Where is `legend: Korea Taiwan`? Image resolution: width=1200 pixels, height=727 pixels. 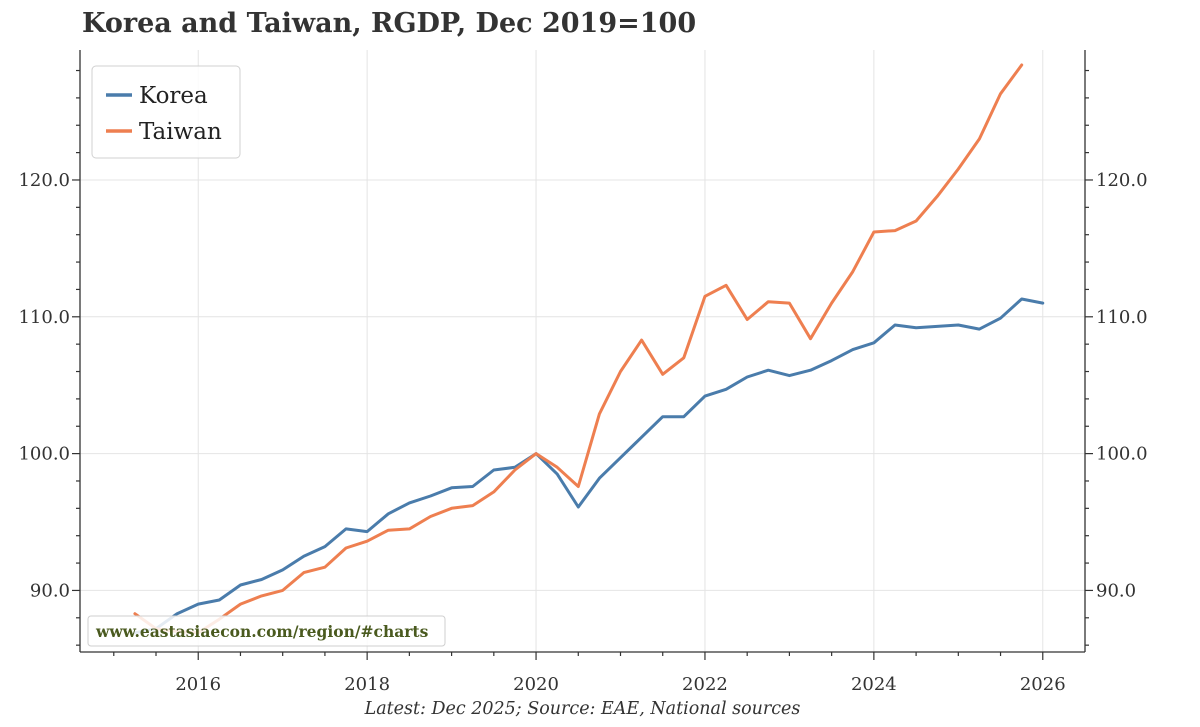 legend: Korea Taiwan is located at coordinates (166, 112).